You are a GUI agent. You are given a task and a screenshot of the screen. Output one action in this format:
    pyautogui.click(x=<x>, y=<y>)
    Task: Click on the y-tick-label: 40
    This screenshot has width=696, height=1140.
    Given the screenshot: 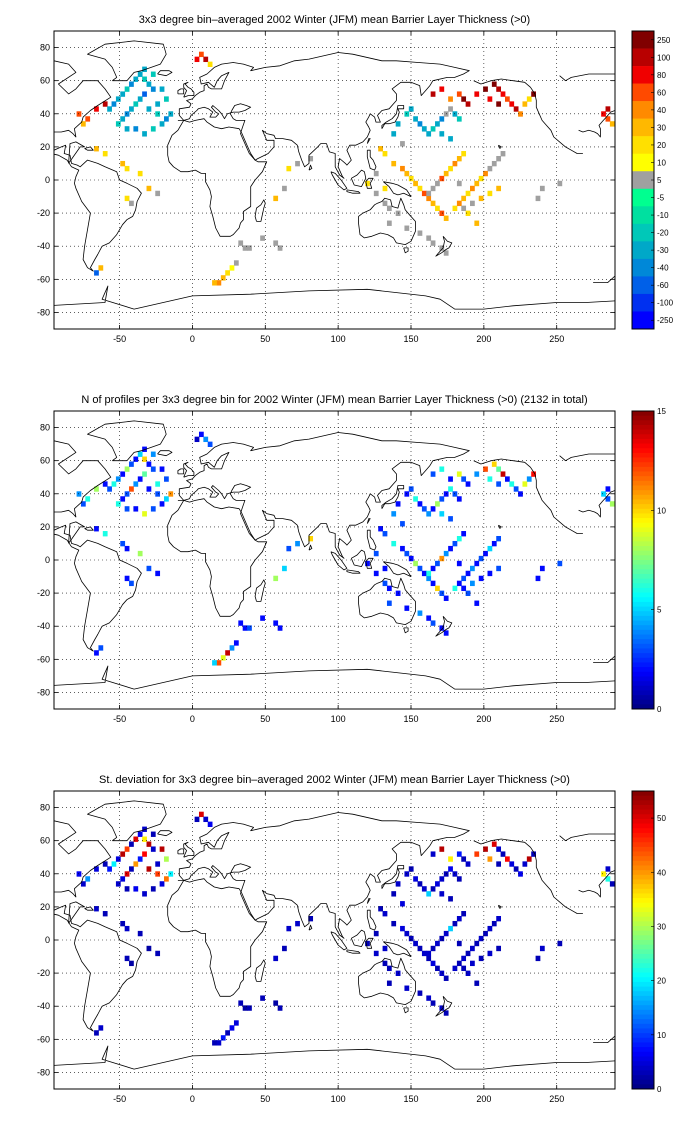 What is the action you would take?
    pyautogui.click(x=45, y=494)
    